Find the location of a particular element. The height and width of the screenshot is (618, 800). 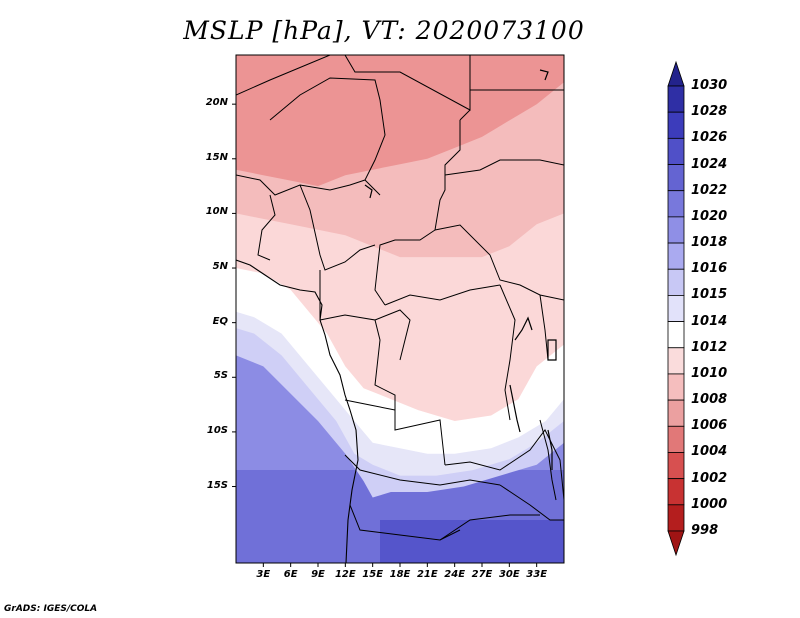

colorbar-label: 1002 is located at coordinates (709, 478).